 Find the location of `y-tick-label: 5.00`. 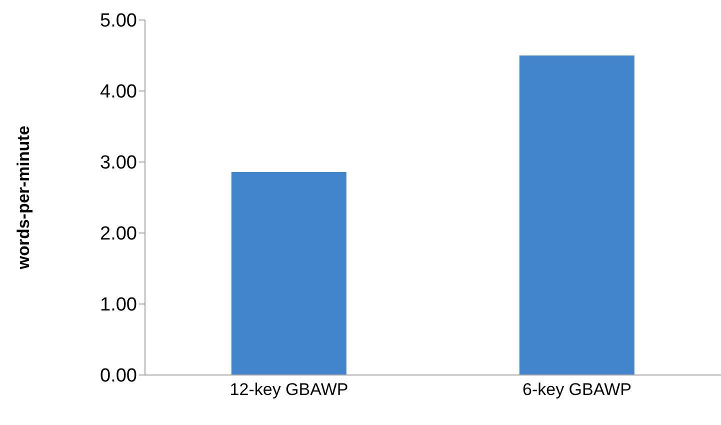

y-tick-label: 5.00 is located at coordinates (118, 21).